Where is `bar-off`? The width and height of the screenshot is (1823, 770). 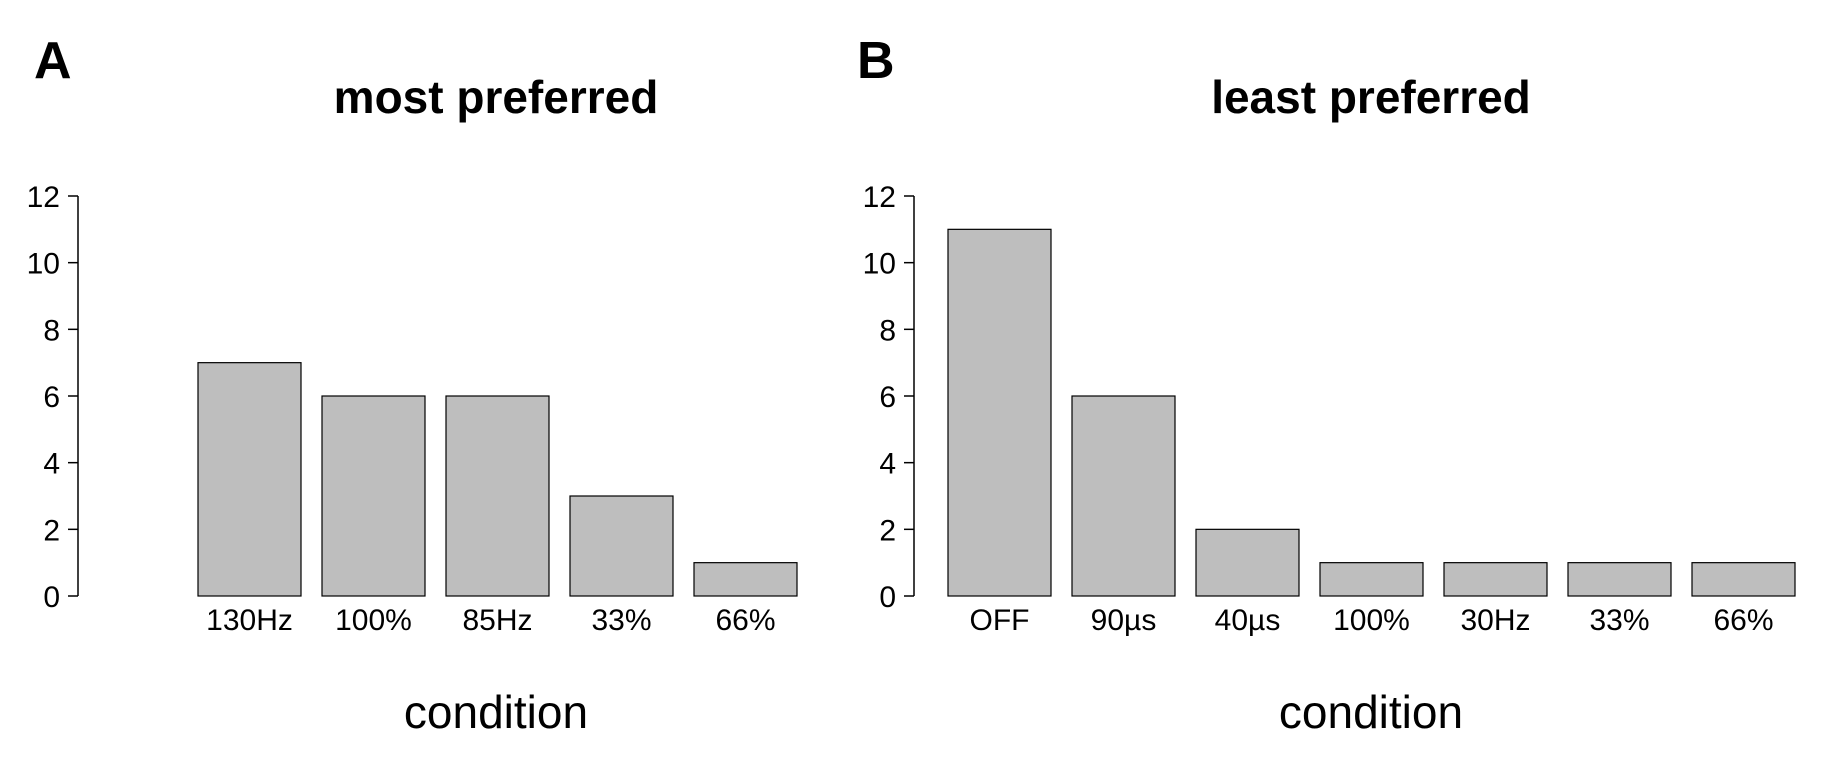
bar-off is located at coordinates (999, 412).